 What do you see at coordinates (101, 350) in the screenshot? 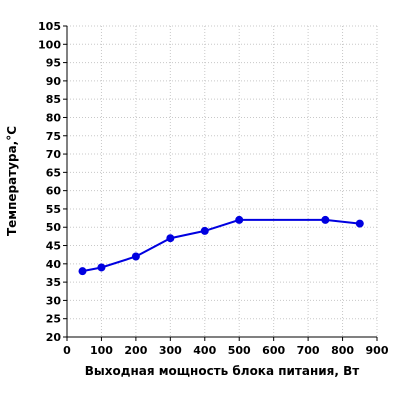
I see `x-tick-label-1: 100` at bounding box center [101, 350].